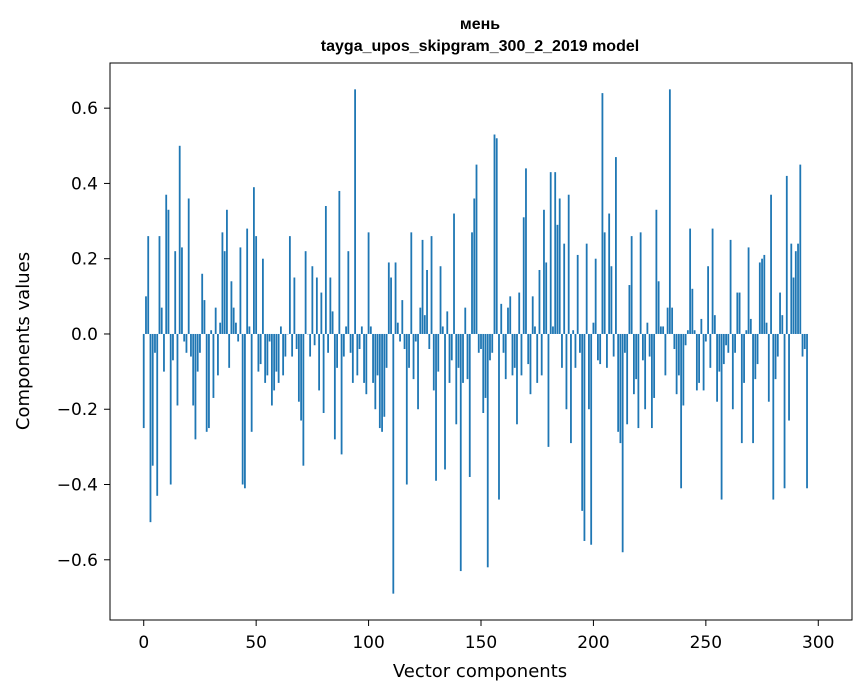  I want to click on x-axis: 0 50 100 150 200 250 300, so click(486, 636).